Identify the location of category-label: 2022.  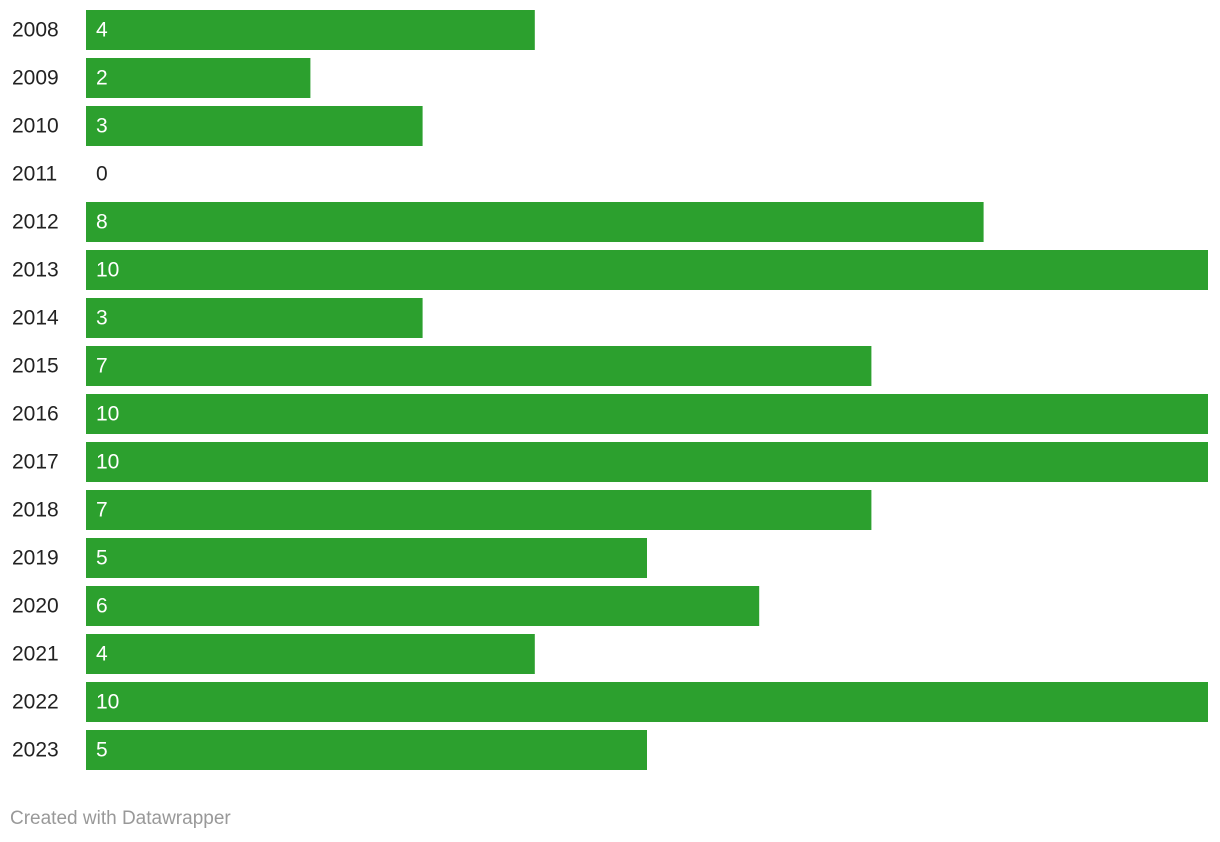
(35, 702).